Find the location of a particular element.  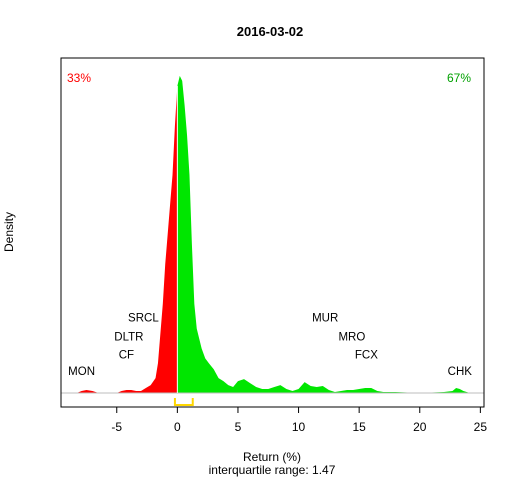

ticker-label: MUR is located at coordinates (325, 319).